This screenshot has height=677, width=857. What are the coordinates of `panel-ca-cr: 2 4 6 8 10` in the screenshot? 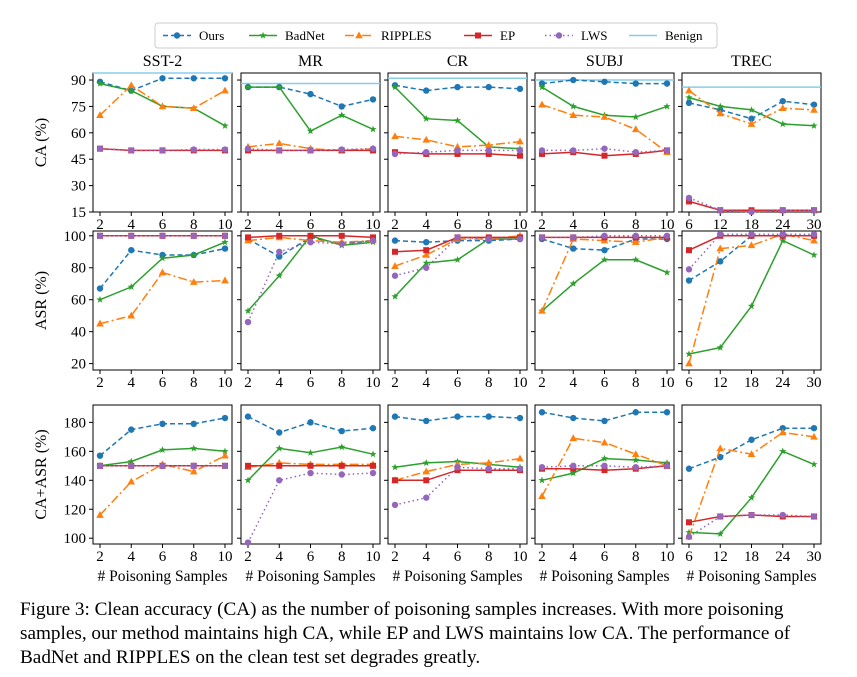 It's located at (456, 152).